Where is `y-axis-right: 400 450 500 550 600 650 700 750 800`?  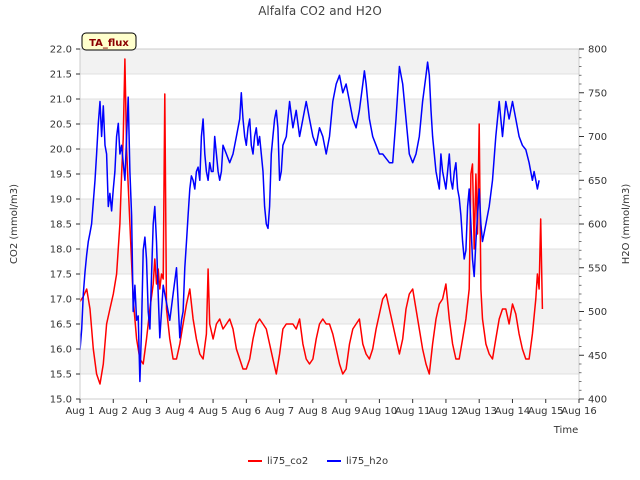 y-axis-right: 400 450 500 550 600 650 700 750 800 is located at coordinates (593, 225).